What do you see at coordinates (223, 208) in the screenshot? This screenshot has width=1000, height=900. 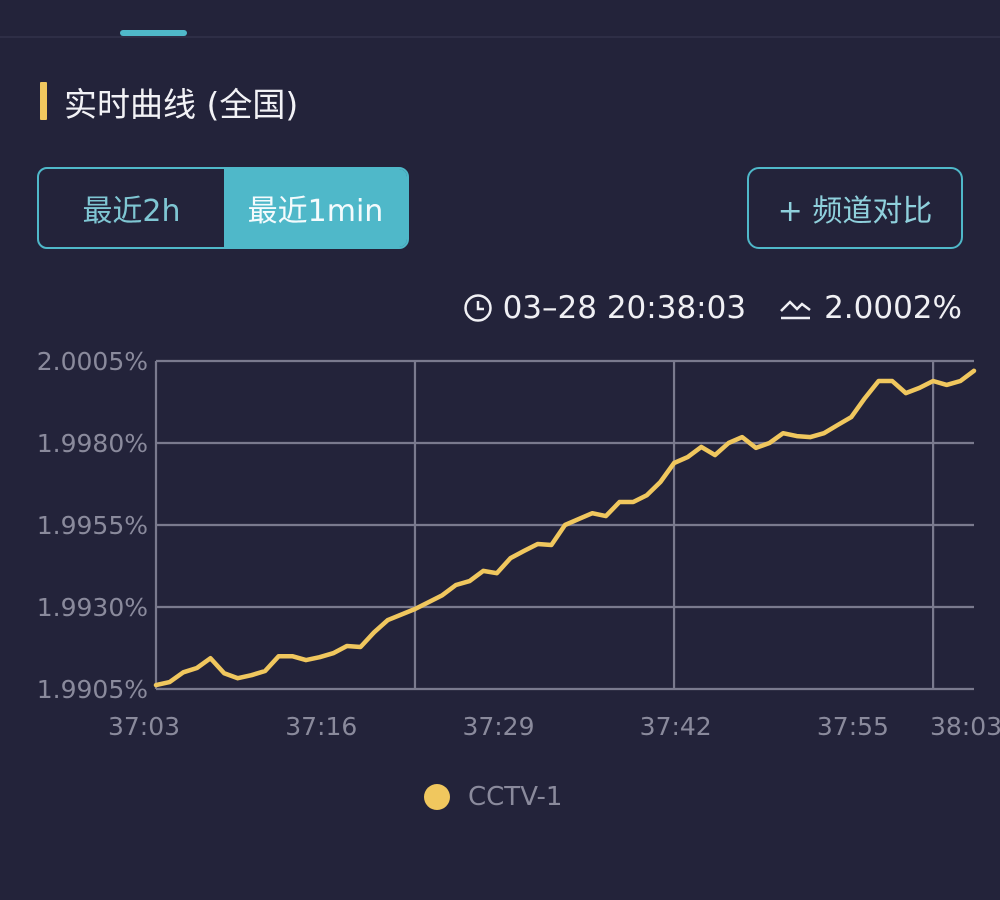 I see `range-segmented-control: 最近2h 最近1min` at bounding box center [223, 208].